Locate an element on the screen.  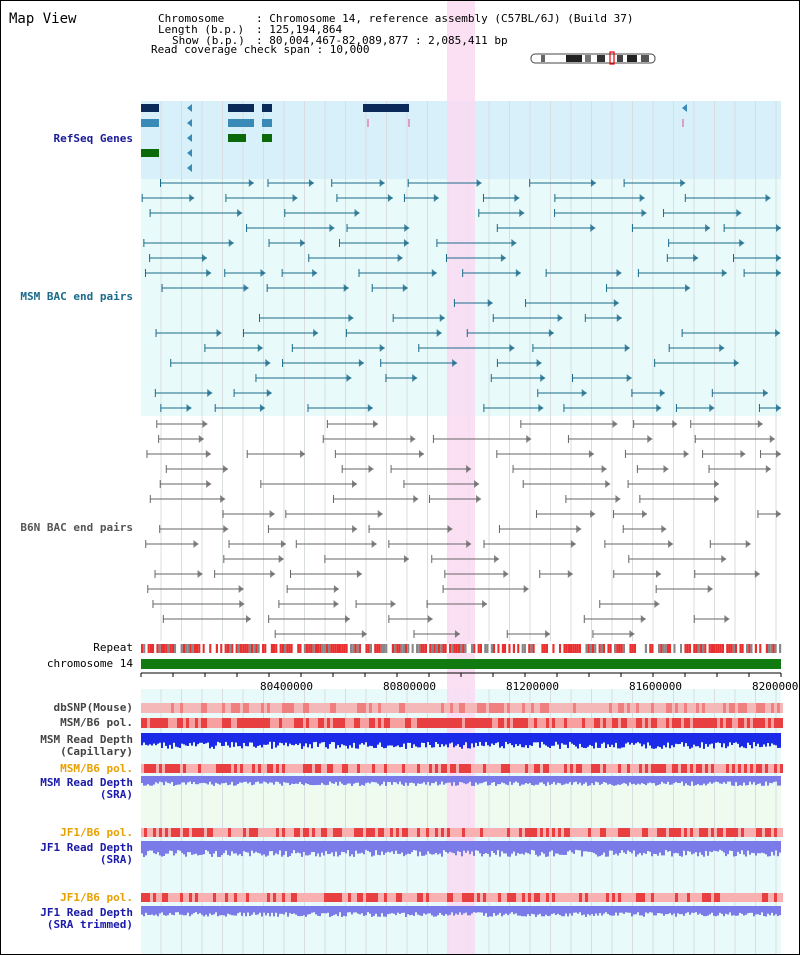
track-label-jf1-read-depth-sra: JF1 Read Depth (SRA) is located at coordinates (86, 853).